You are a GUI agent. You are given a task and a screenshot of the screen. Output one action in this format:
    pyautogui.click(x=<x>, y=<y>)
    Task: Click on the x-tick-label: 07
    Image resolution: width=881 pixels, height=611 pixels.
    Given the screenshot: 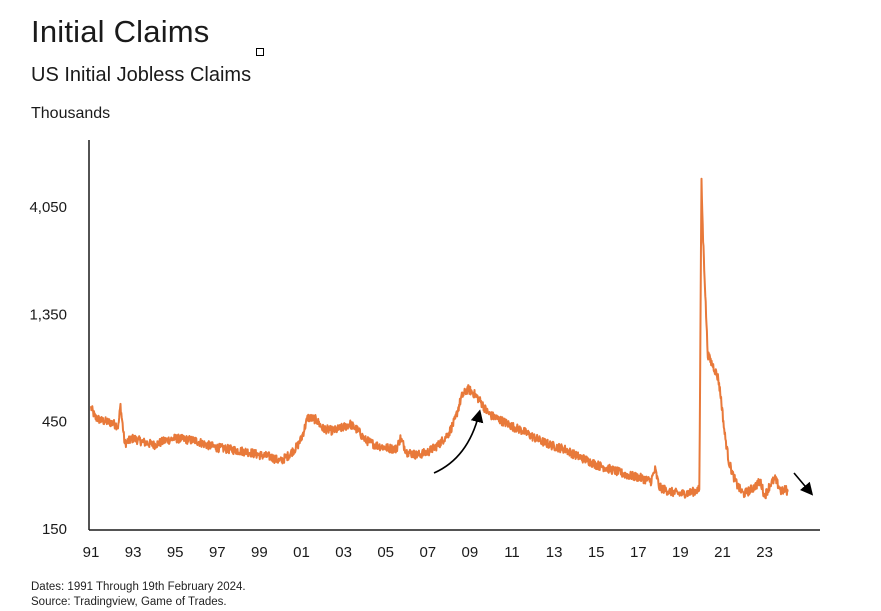 What is the action you would take?
    pyautogui.click(x=427, y=552)
    